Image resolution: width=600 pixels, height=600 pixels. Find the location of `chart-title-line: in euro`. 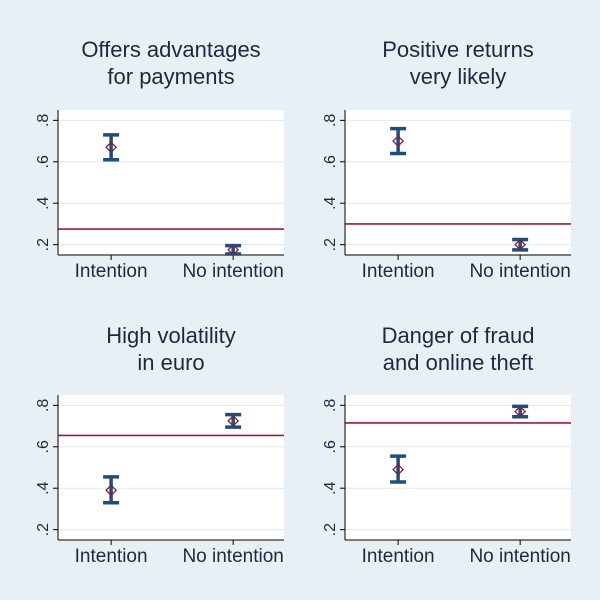

chart-title-line: in euro is located at coordinates (170, 362).